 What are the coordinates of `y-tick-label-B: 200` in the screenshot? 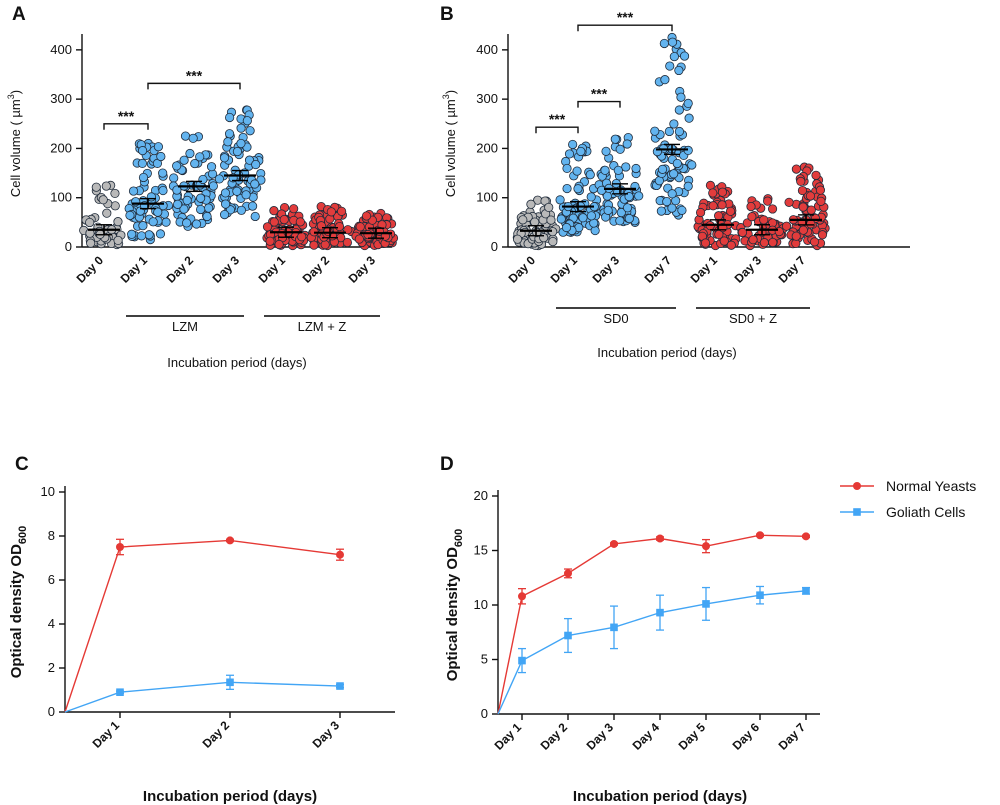 It's located at (487, 147).